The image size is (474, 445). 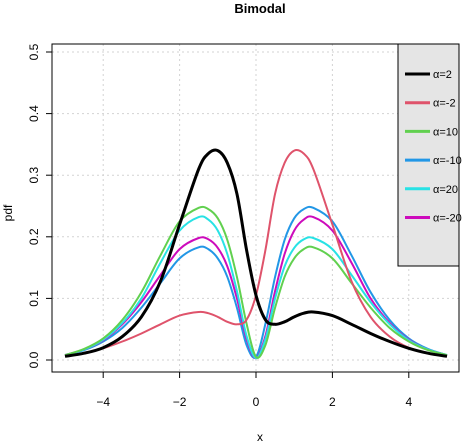 I want to click on x-tick-label-0: −4, so click(x=103, y=402).